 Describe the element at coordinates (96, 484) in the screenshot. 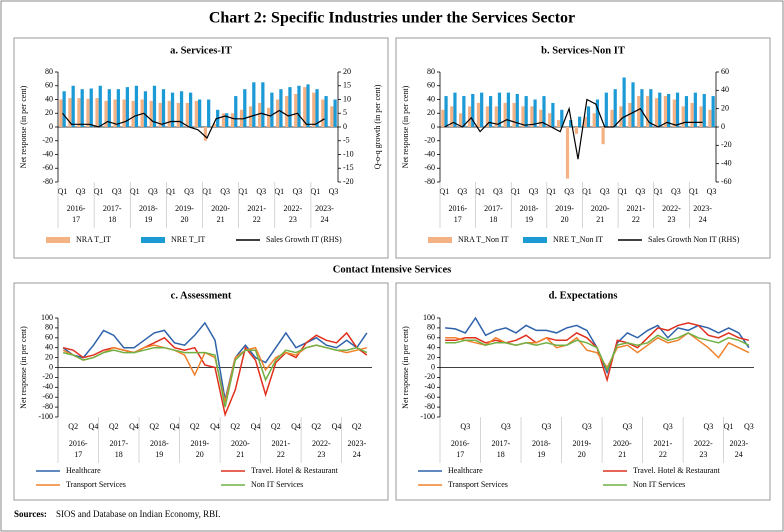

I see `legend-label: Transport Services` at that location.